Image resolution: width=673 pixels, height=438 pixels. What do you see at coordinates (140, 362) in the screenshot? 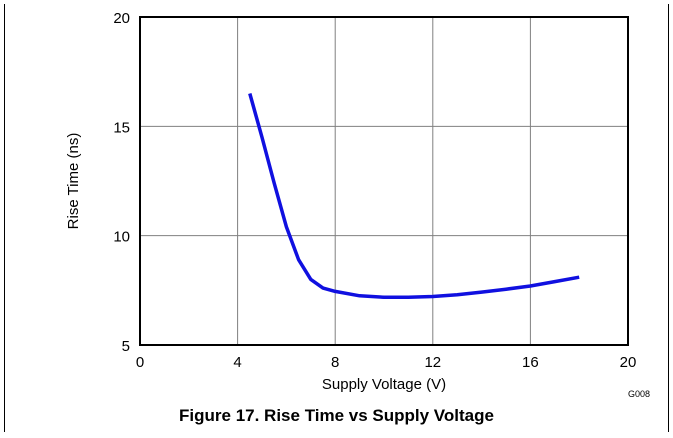
I see `x-tick-label: 0` at bounding box center [140, 362].